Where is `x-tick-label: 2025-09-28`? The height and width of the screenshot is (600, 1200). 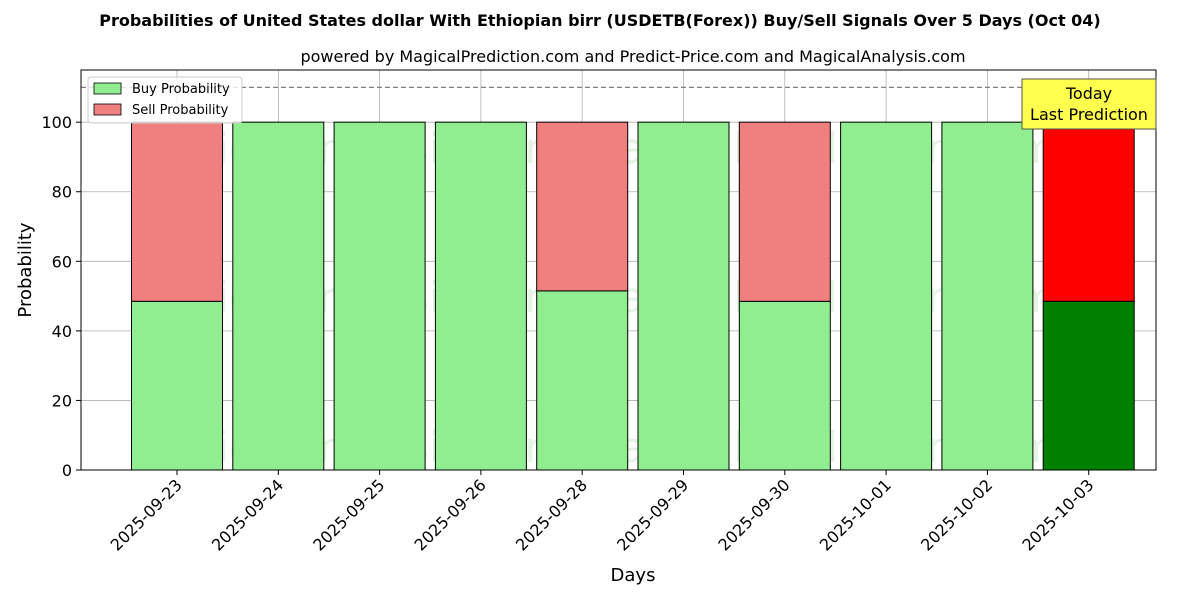
x-tick-label: 2025-09-28 is located at coordinates (551, 514).